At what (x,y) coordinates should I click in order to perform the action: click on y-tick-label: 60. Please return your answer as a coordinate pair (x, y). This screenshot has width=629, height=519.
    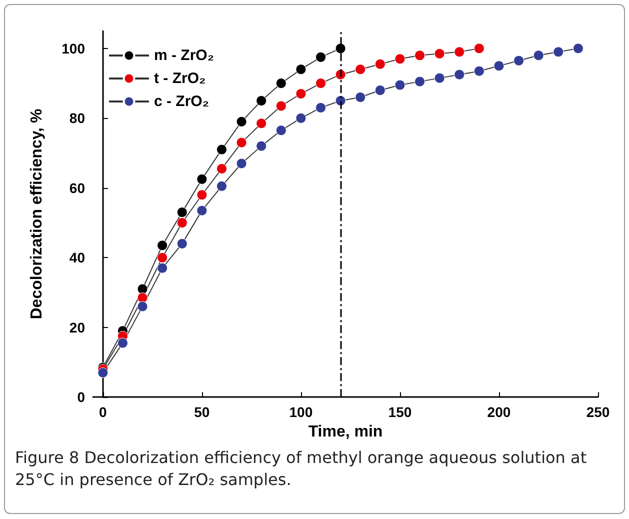
    Looking at the image, I should click on (77, 188).